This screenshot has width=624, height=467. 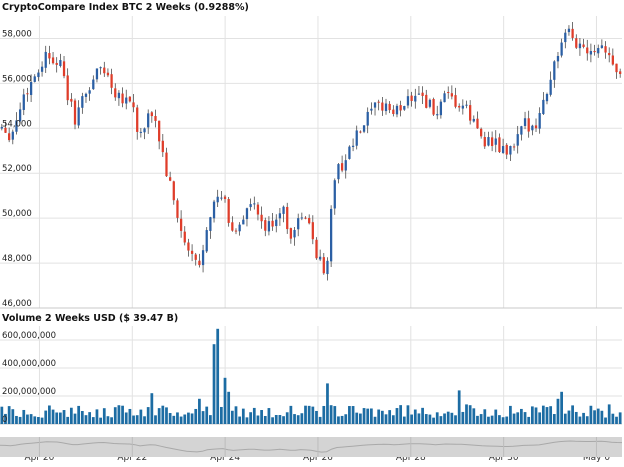 What do you see at coordinates (40, 458) in the screenshot?
I see `x-axis-tick-label: Apr 20` at bounding box center [40, 458].